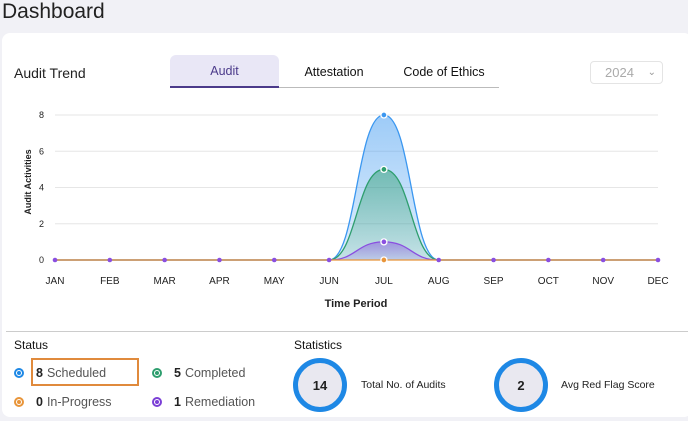  I want to click on statistics-heading: Statistics, so click(318, 345).